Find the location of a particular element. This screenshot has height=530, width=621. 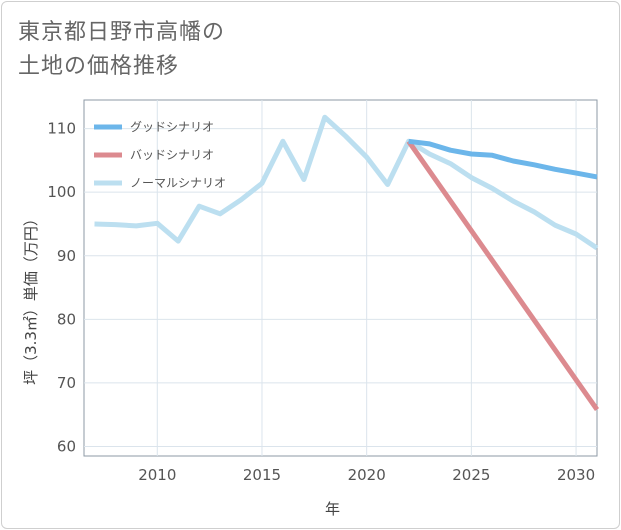

x-tick-label-2015: 2015 is located at coordinates (262, 475).